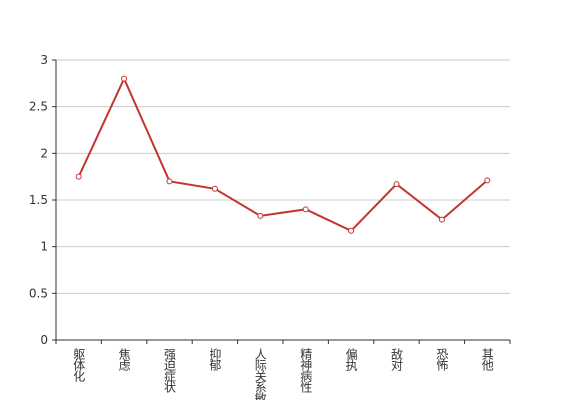 The height and width of the screenshot is (400, 567). I want to click on x-tick-label: 恐怖, so click(442, 359).